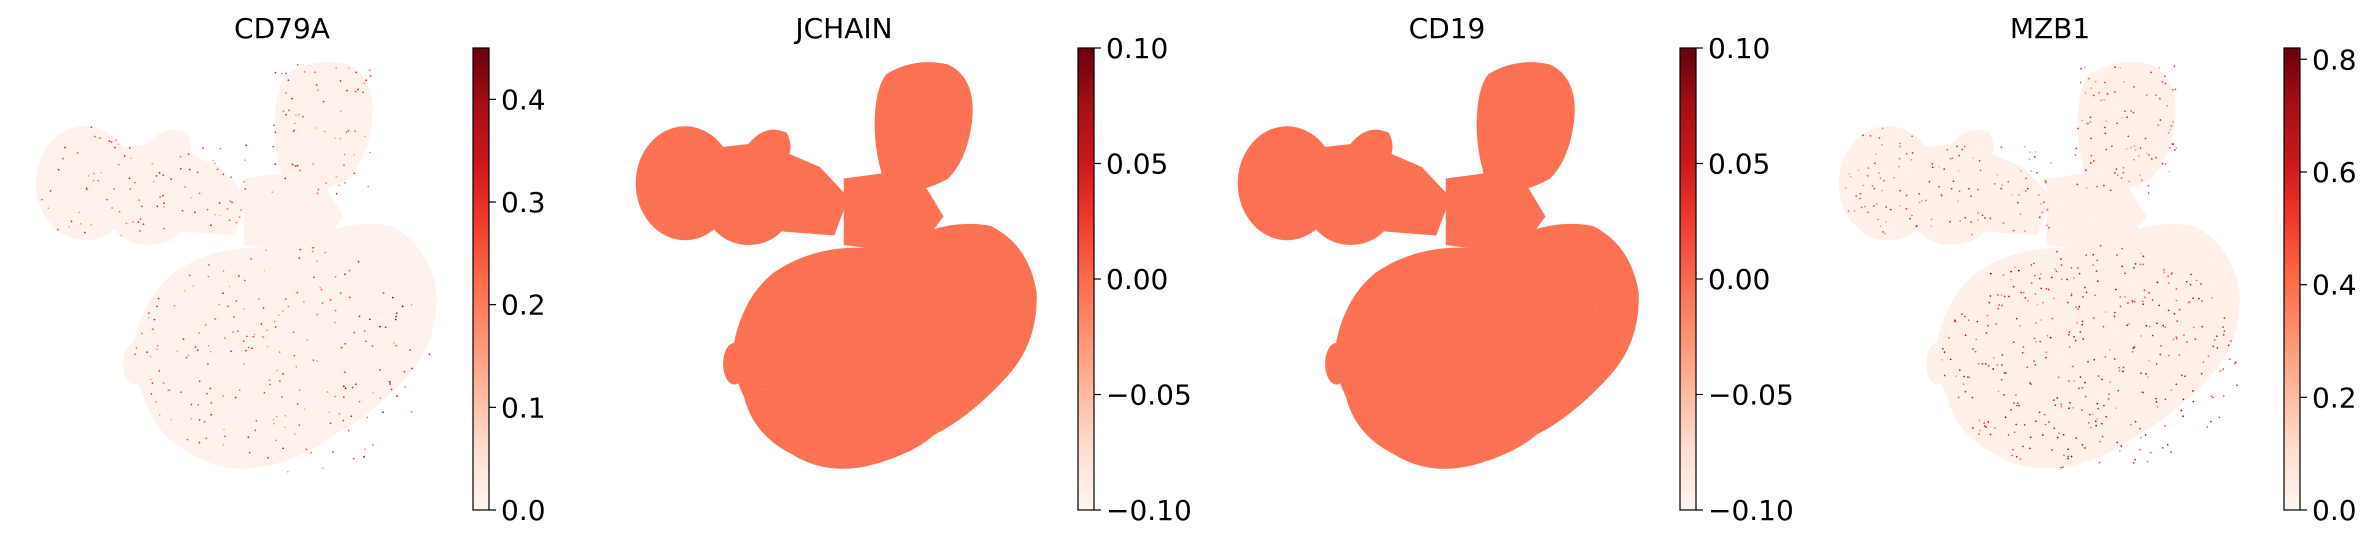  What do you see at coordinates (1447, 28) in the screenshot?
I see `panel-title: CD19` at bounding box center [1447, 28].